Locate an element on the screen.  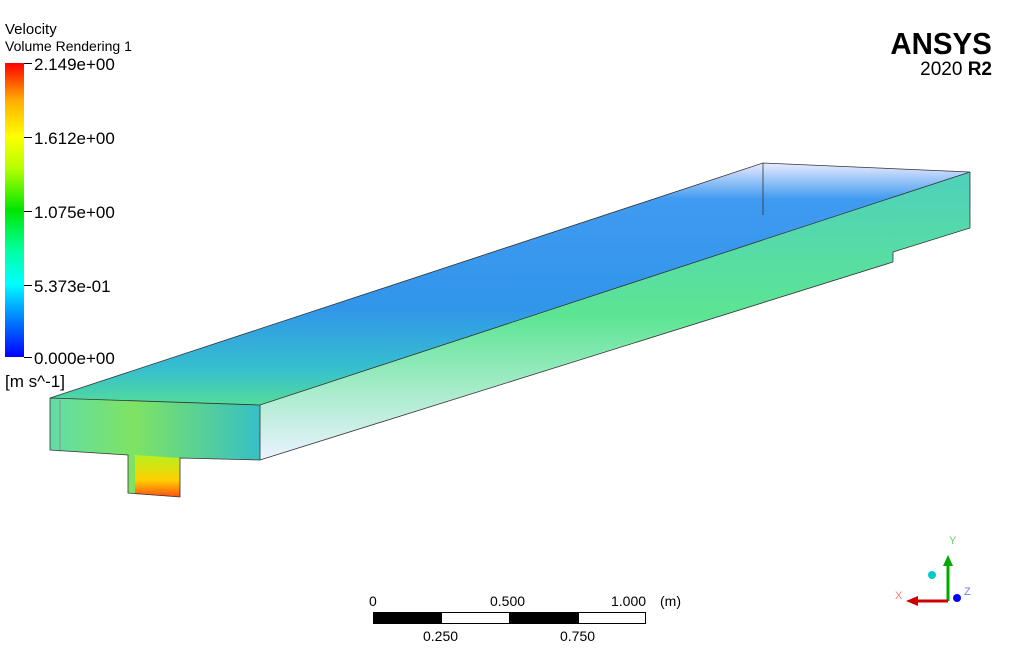
scale-unit: (m) is located at coordinates (670, 601).